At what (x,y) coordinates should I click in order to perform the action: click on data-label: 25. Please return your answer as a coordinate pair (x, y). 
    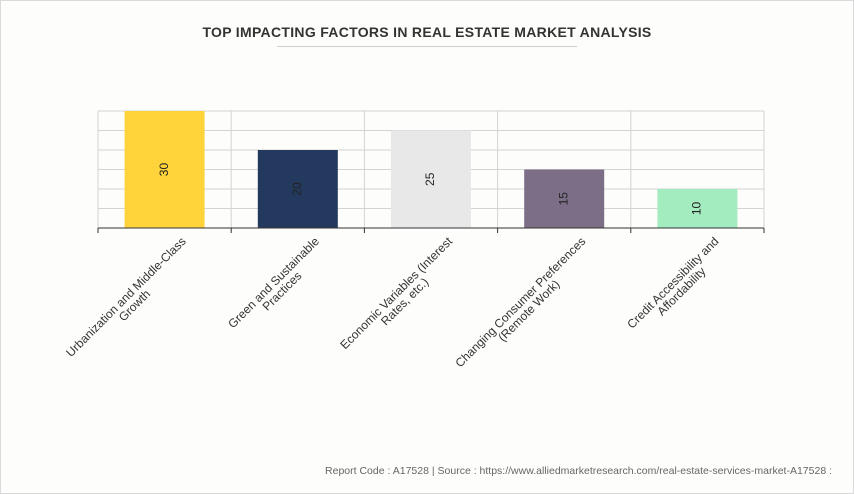
    Looking at the image, I should click on (430, 179).